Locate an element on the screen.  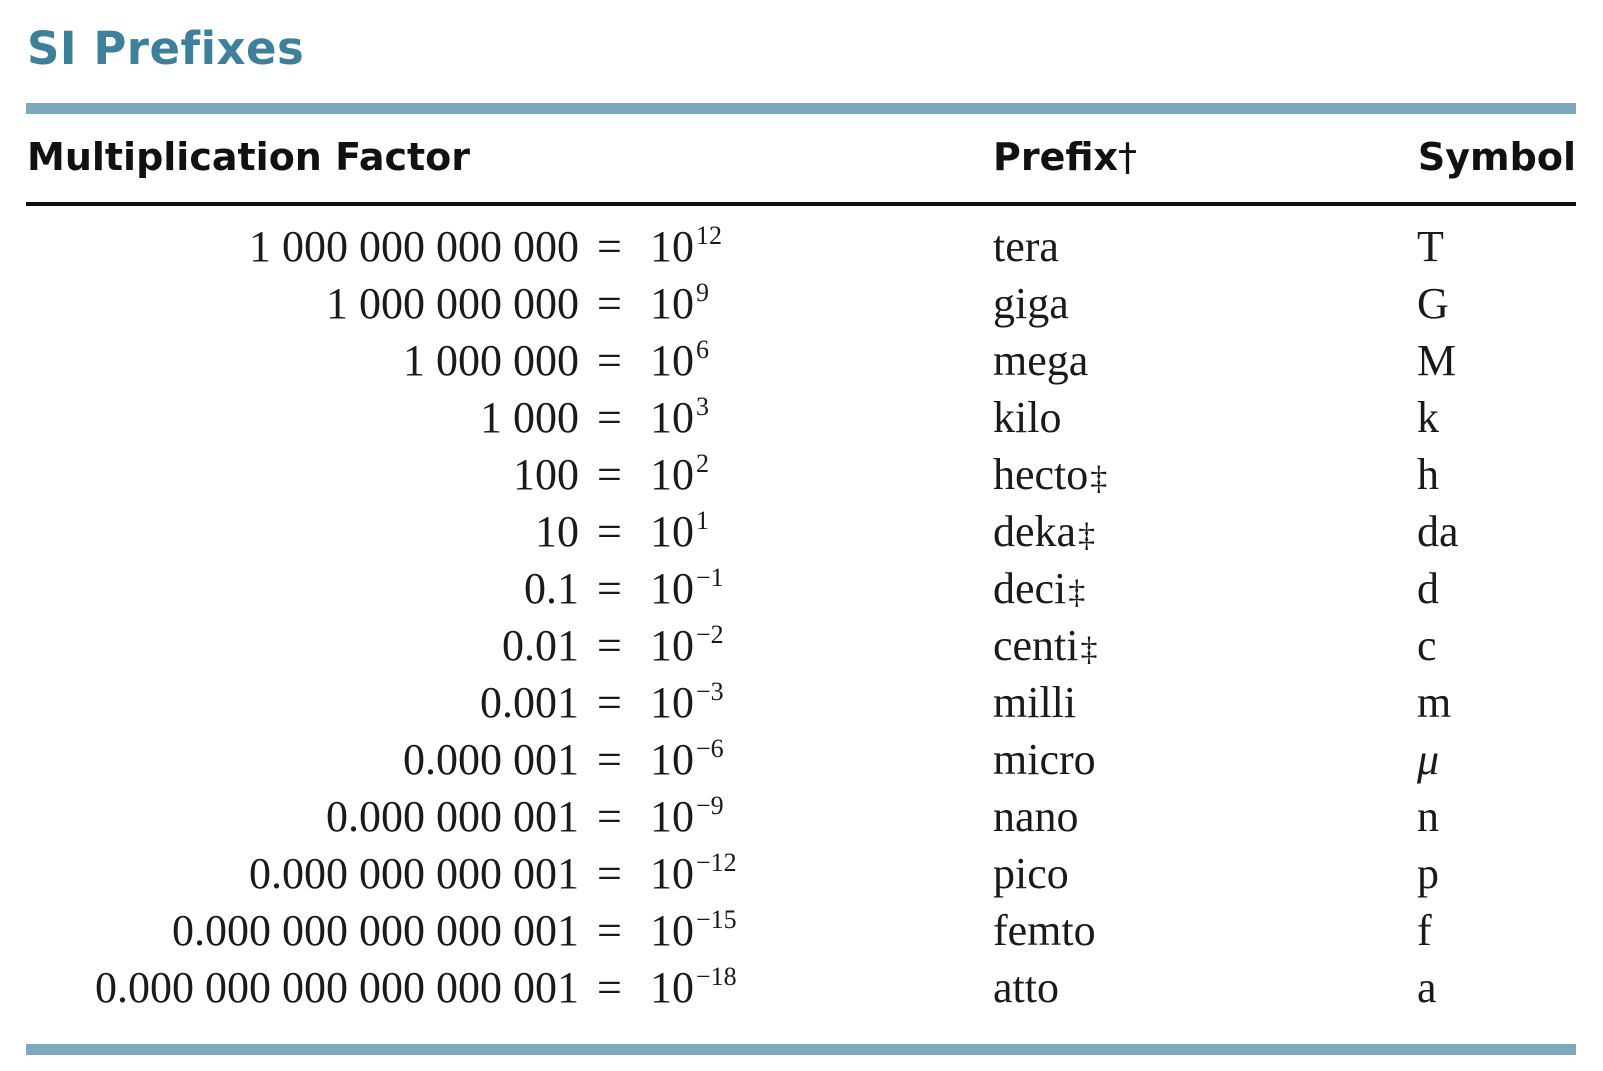
table-row: 1 000 000 000 = 109 giga G is located at coordinates (801, 303).